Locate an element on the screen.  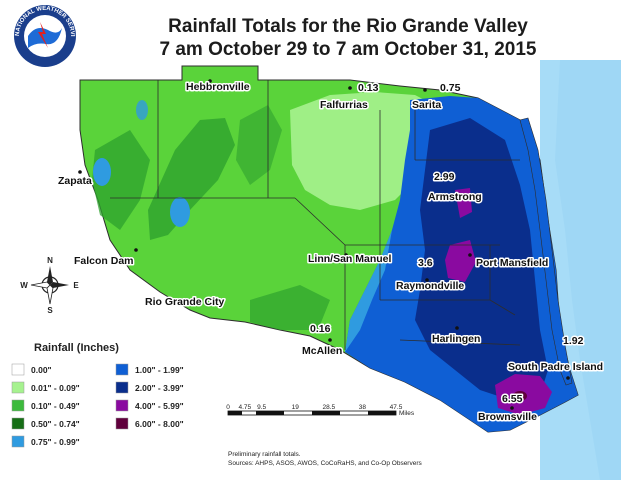
label-harlingen: Harlingen is located at coordinates (456, 339).